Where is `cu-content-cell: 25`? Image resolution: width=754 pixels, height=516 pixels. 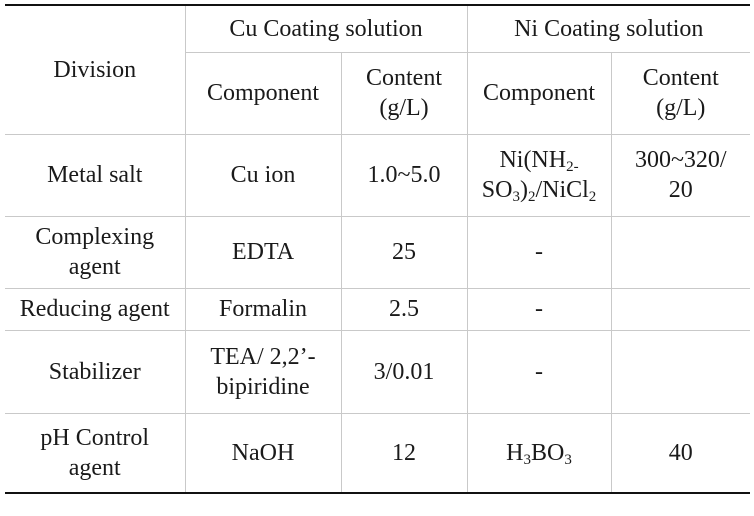 cu-content-cell: 25 is located at coordinates (404, 252).